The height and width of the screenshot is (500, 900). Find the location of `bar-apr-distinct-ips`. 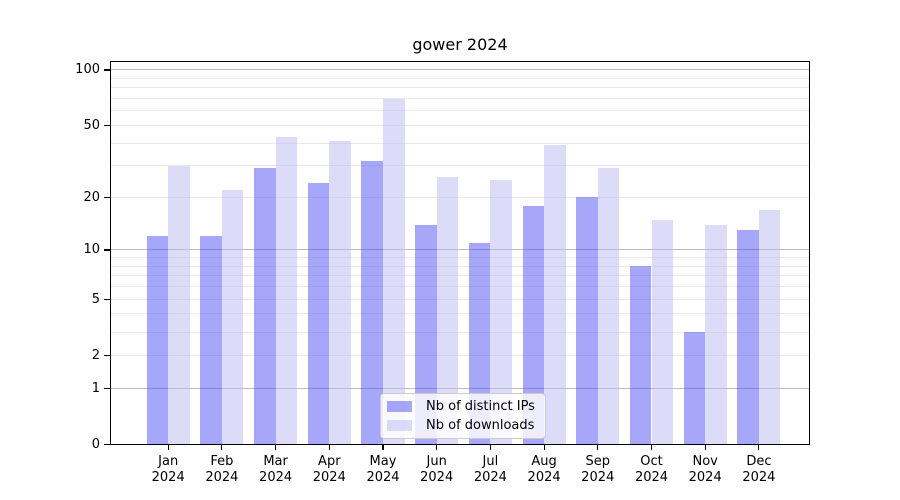

bar-apr-distinct-ips is located at coordinates (318, 314).